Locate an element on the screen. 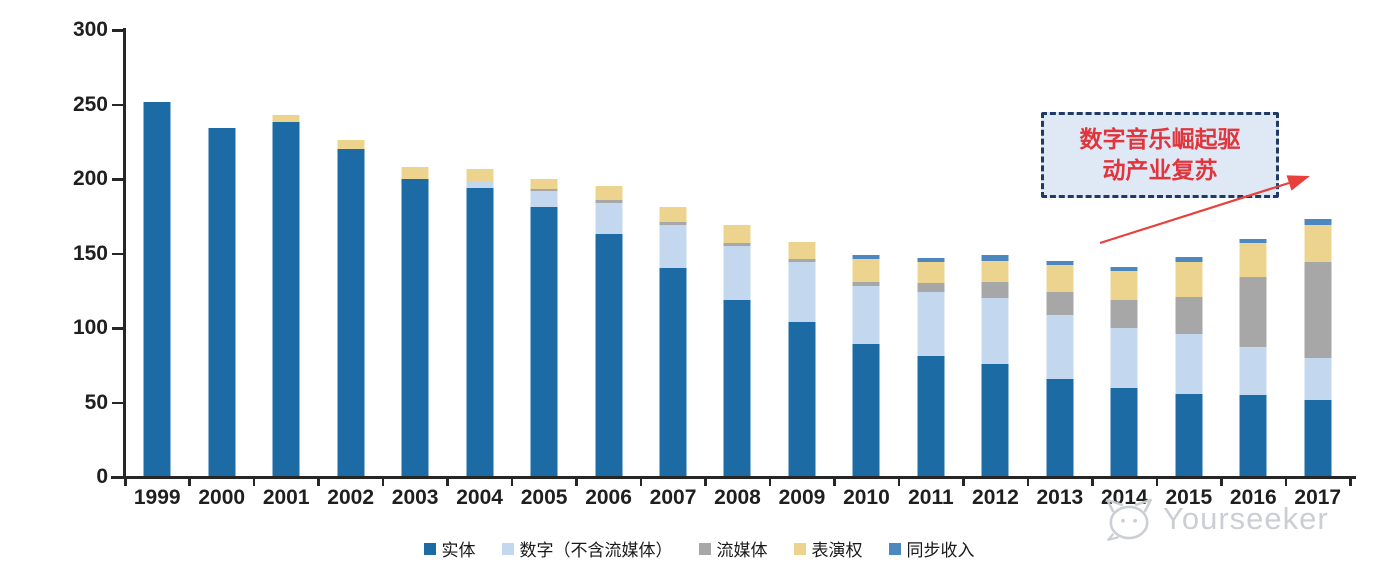 The width and height of the screenshot is (1398, 582). bar-column-2003 is located at coordinates (415, 253).